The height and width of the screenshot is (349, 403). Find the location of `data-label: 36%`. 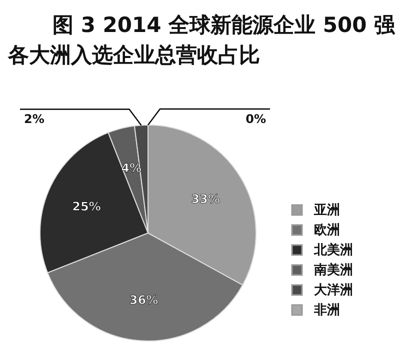

data-label: 36% is located at coordinates (143, 299).